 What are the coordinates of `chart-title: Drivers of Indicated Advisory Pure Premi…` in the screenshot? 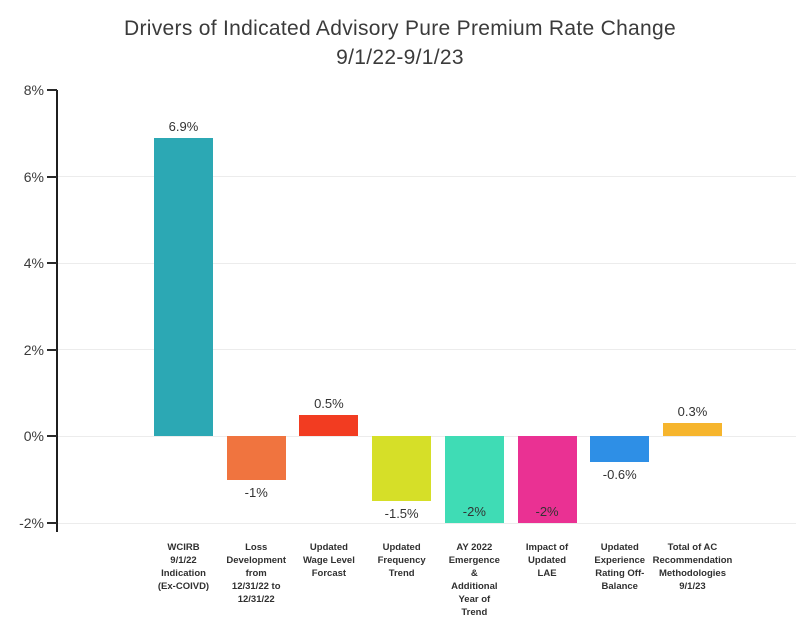 It's located at (400, 43).